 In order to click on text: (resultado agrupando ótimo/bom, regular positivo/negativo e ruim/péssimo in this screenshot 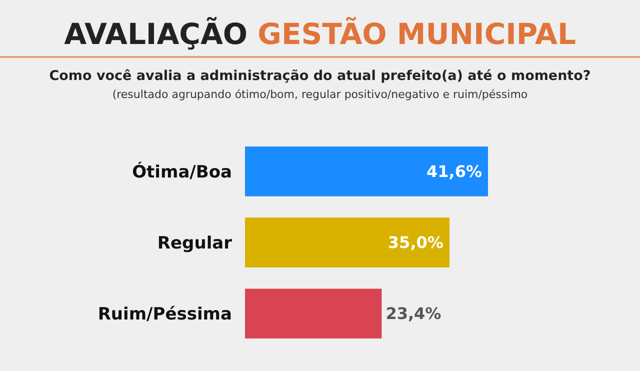, I will do `click(320, 94)`.